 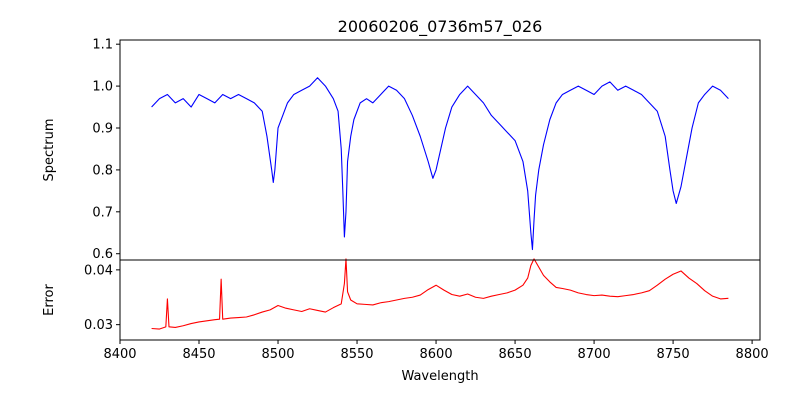 What do you see at coordinates (49, 300) in the screenshot?
I see `error-y-label: Error` at bounding box center [49, 300].